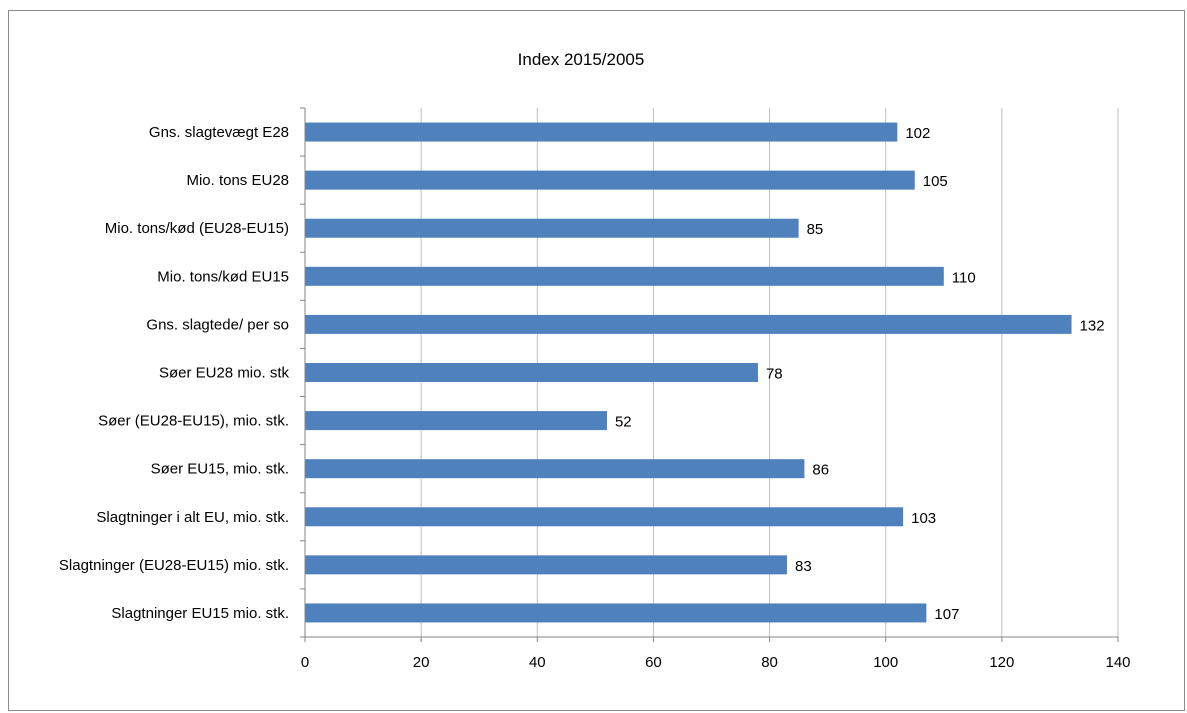  Describe the element at coordinates (1001, 662) in the screenshot. I see `x-tick-label: 120` at that location.